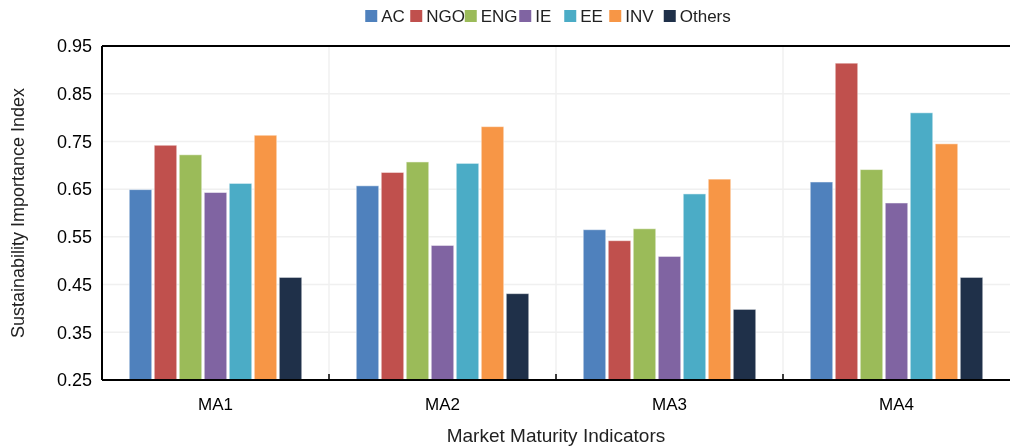 This screenshot has height=448, width=1018. Describe the element at coordinates (705, 16) in the screenshot. I see `legend-label: Others` at that location.